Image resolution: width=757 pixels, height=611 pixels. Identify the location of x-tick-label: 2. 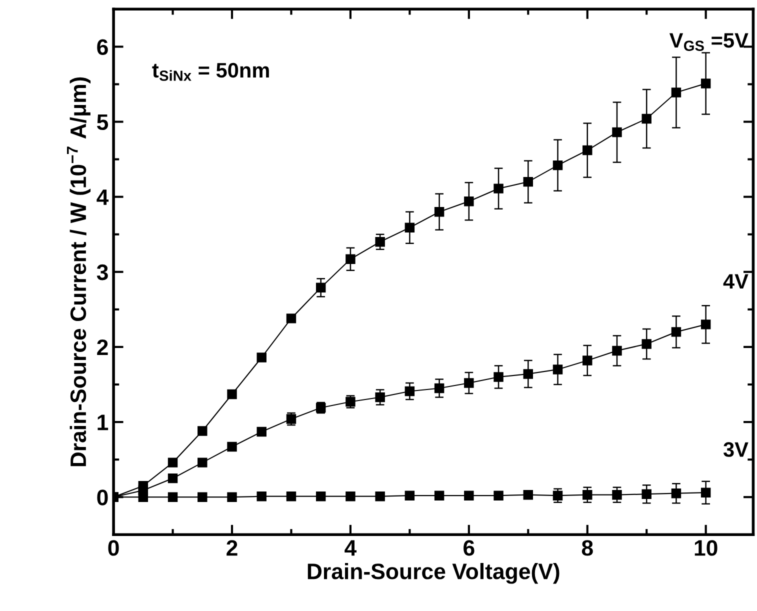
(232, 548).